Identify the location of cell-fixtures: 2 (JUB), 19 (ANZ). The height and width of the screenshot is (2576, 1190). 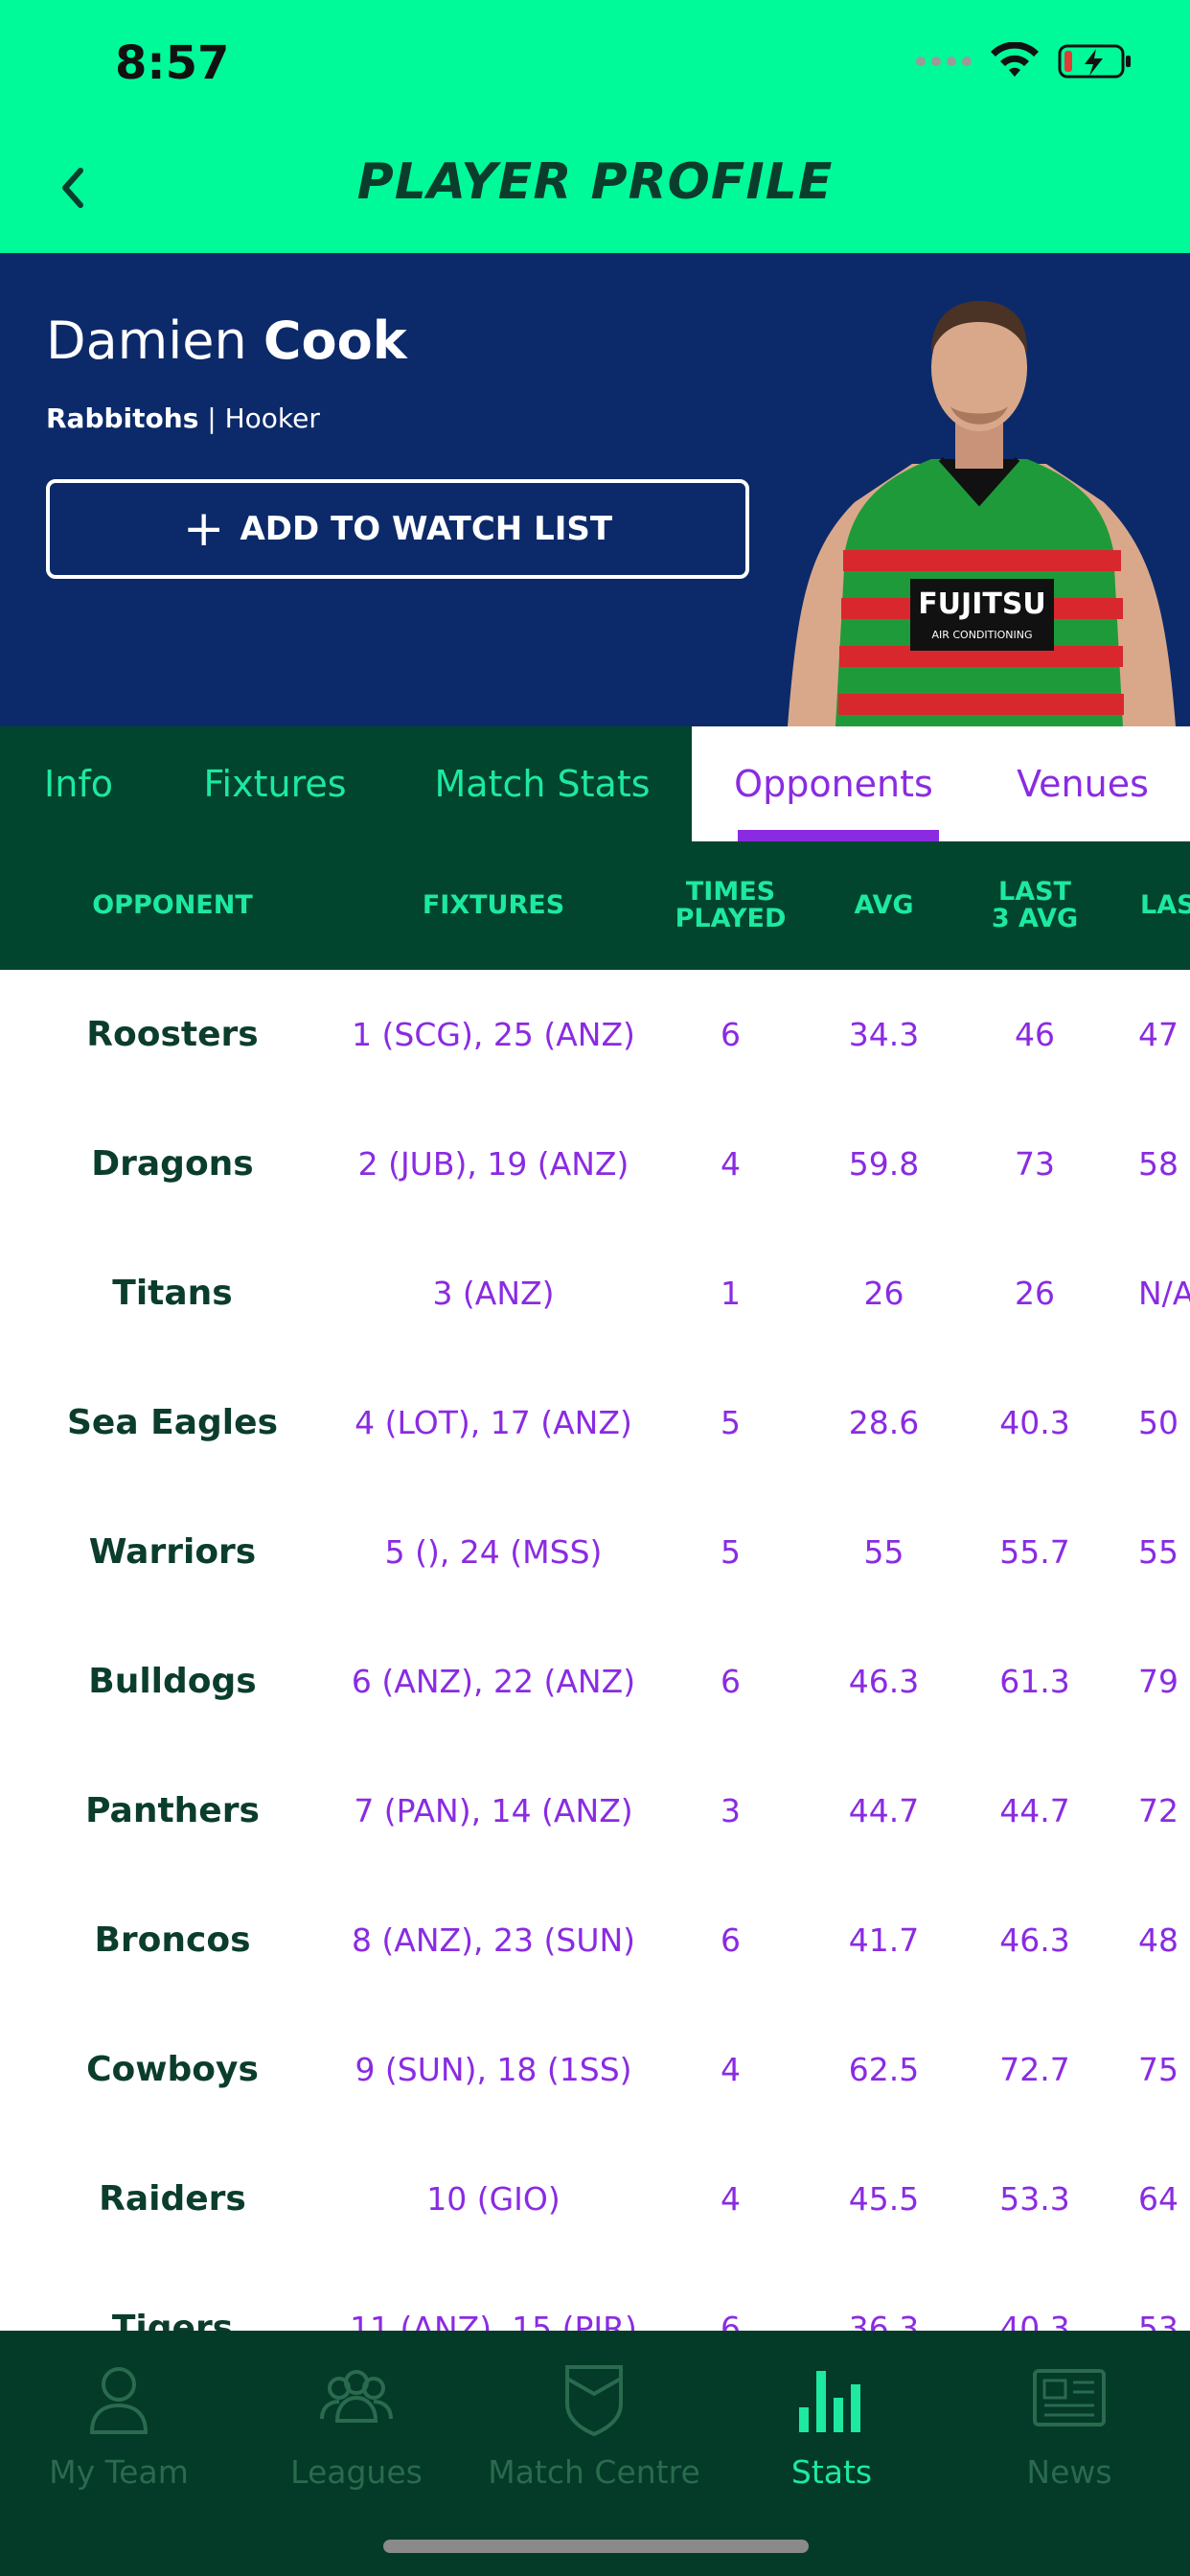
(493, 1164).